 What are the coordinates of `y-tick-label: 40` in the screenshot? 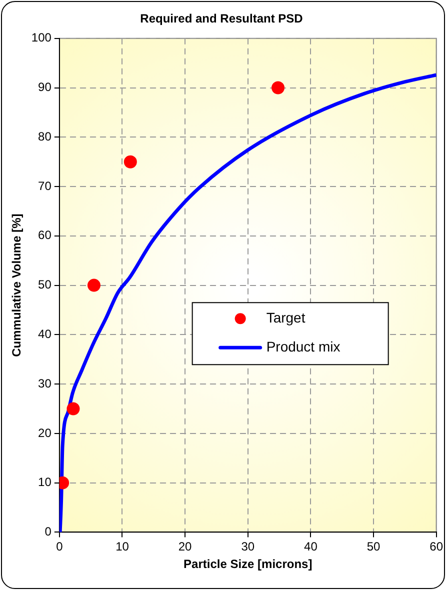 It's located at (45, 333).